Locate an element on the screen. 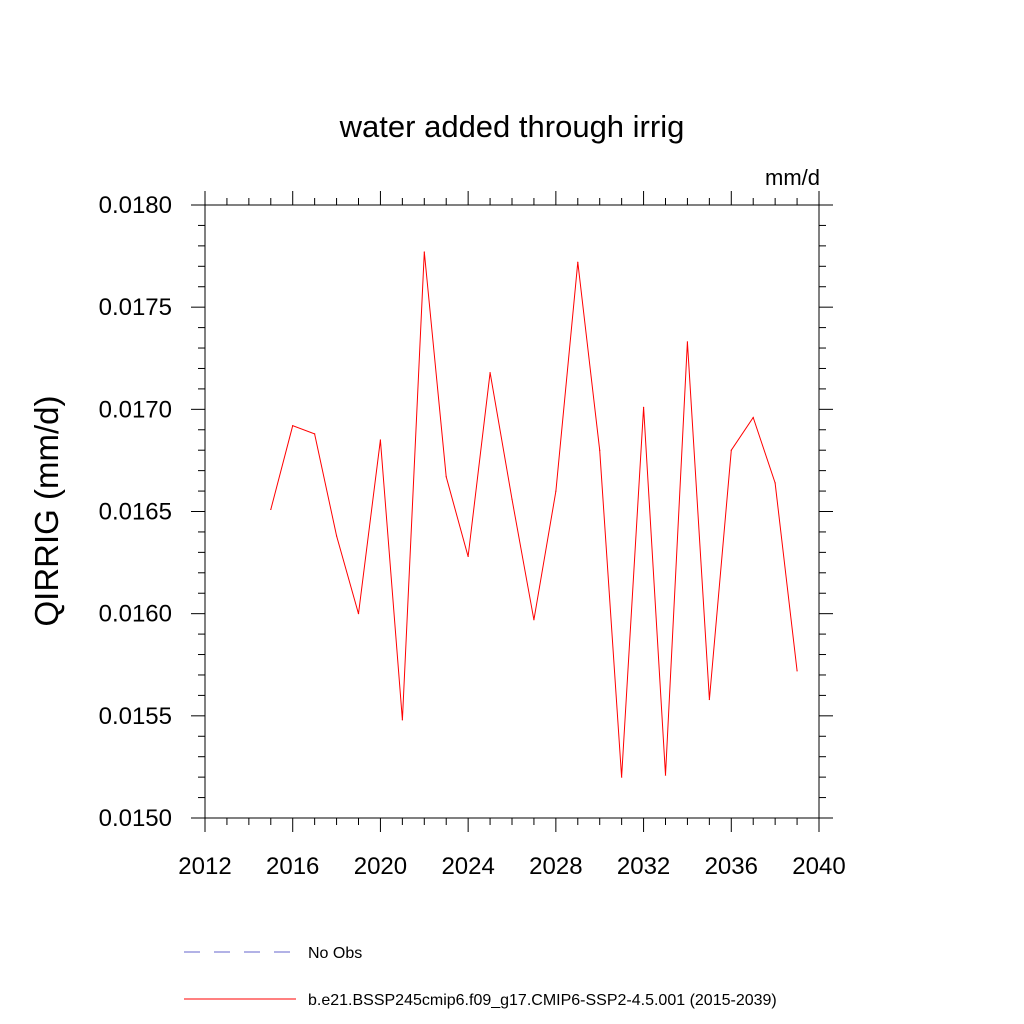 The width and height of the screenshot is (1024, 1024). x-tick-label: 2040 is located at coordinates (818, 866).